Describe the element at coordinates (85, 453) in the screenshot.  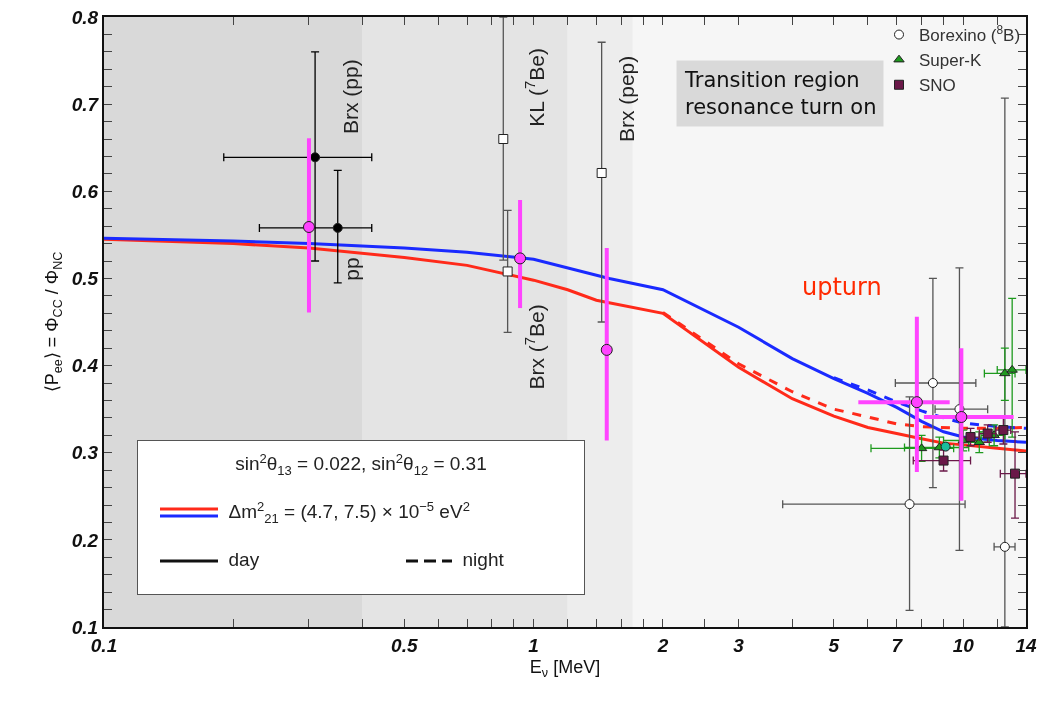
I see `y-tick-label: 0.3` at that location.